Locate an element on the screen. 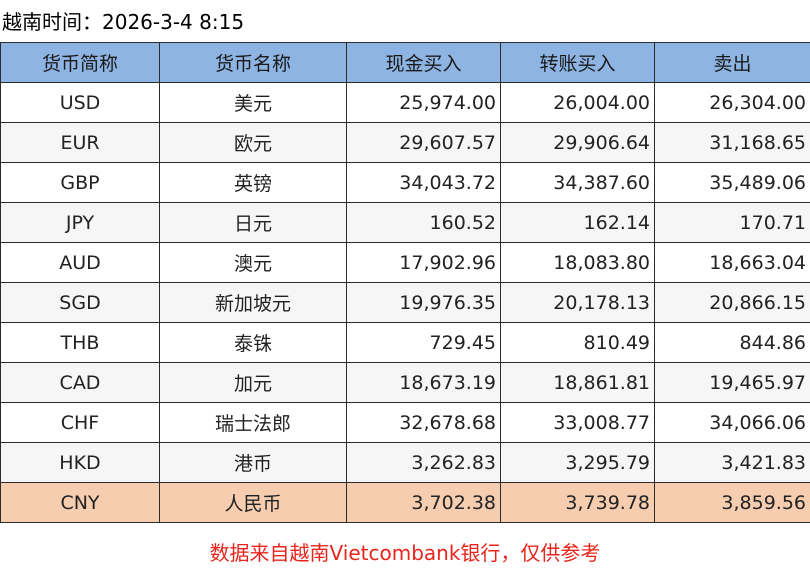  cash-buy-value: 729.45 is located at coordinates (423, 342).